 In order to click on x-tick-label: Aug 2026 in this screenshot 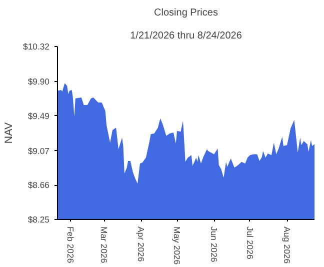, I will do `click(287, 245)`.